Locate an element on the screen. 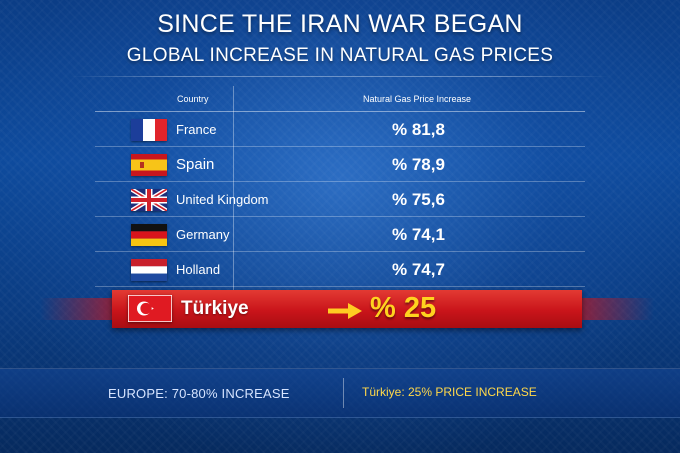 Image resolution: width=680 pixels, height=453 pixels. country-name: Spain is located at coordinates (195, 164).